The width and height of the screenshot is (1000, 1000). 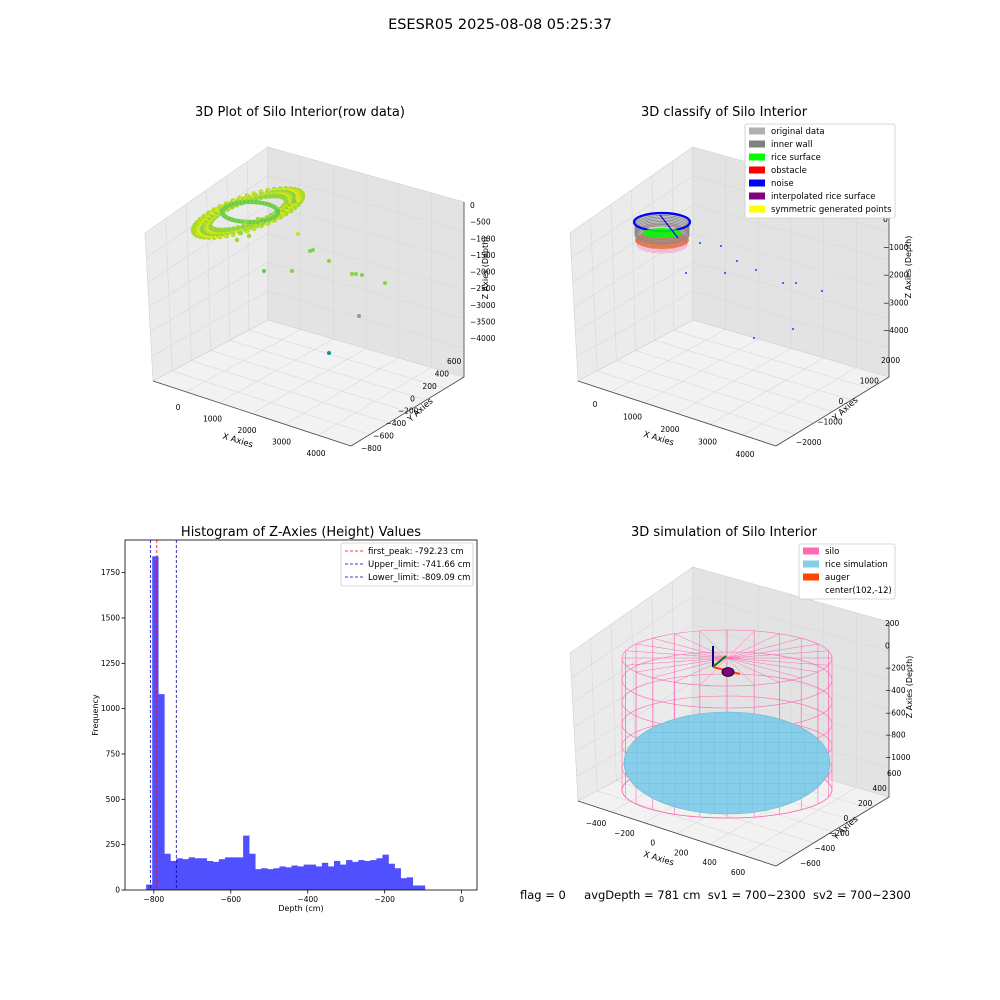 I want to click on legend-label: center(102,-12), so click(x=858, y=591).